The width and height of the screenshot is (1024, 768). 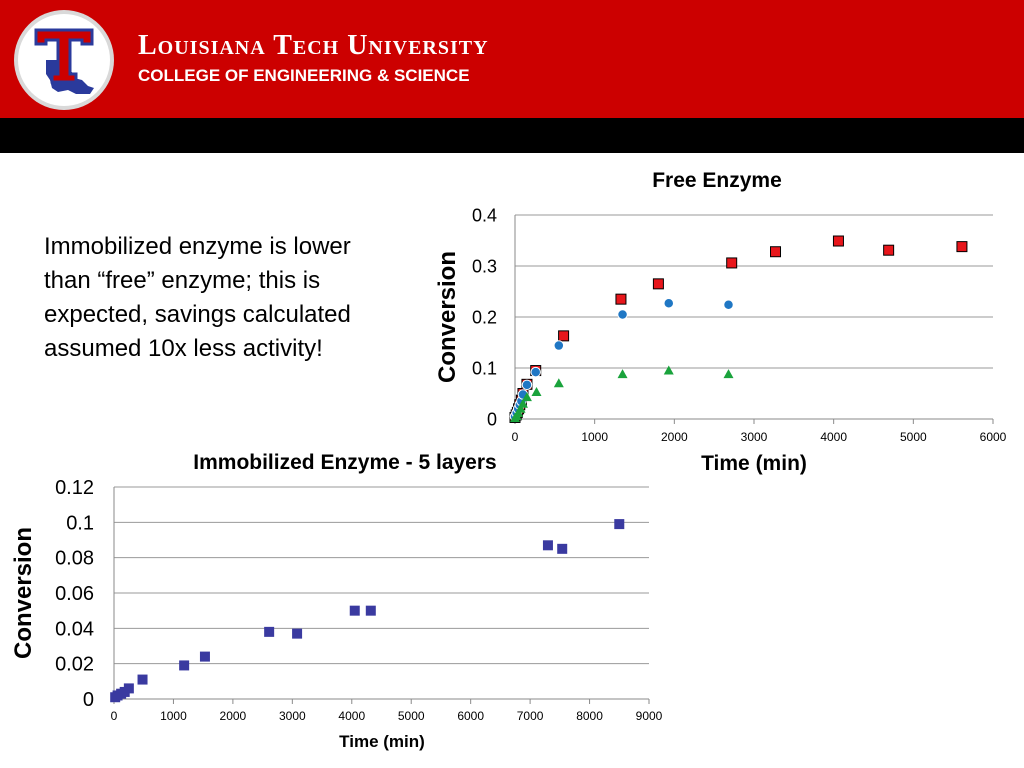 What do you see at coordinates (74, 629) in the screenshot?
I see `y-tick-label: 0.04` at bounding box center [74, 629].